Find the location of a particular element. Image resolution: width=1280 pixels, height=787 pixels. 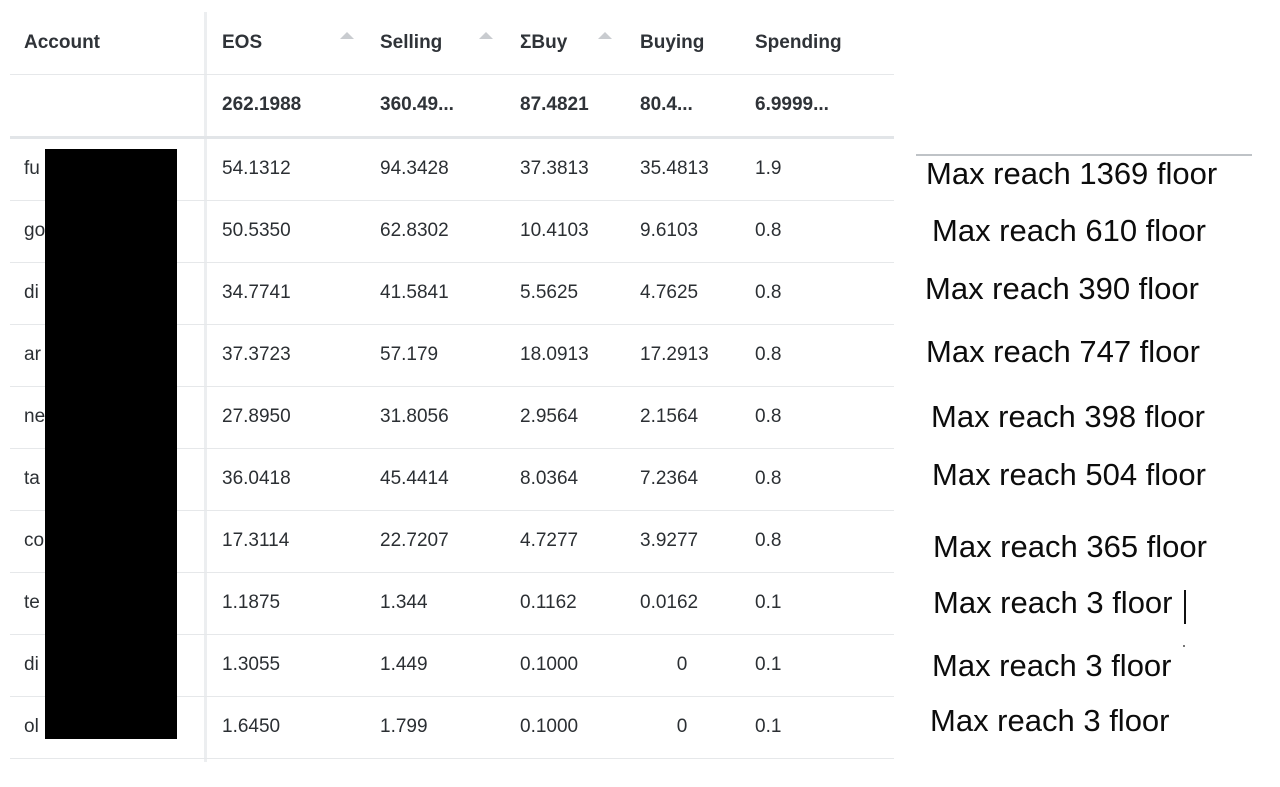

eos-value: 27.8950 is located at coordinates (256, 416).